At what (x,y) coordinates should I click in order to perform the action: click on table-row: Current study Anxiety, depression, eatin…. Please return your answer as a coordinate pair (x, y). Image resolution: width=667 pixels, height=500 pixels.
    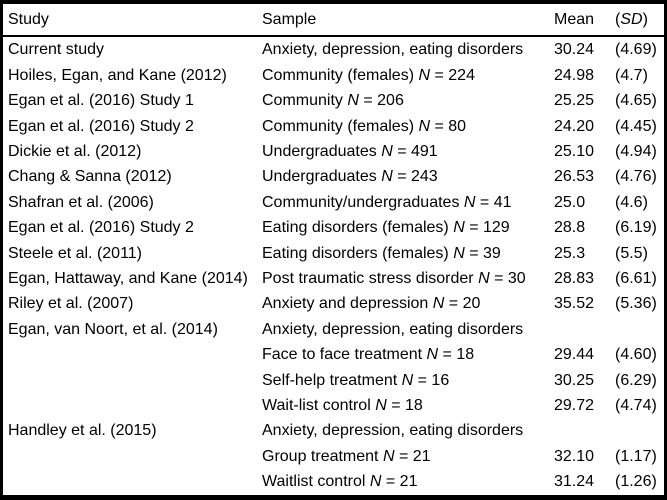
    Looking at the image, I should click on (333, 49).